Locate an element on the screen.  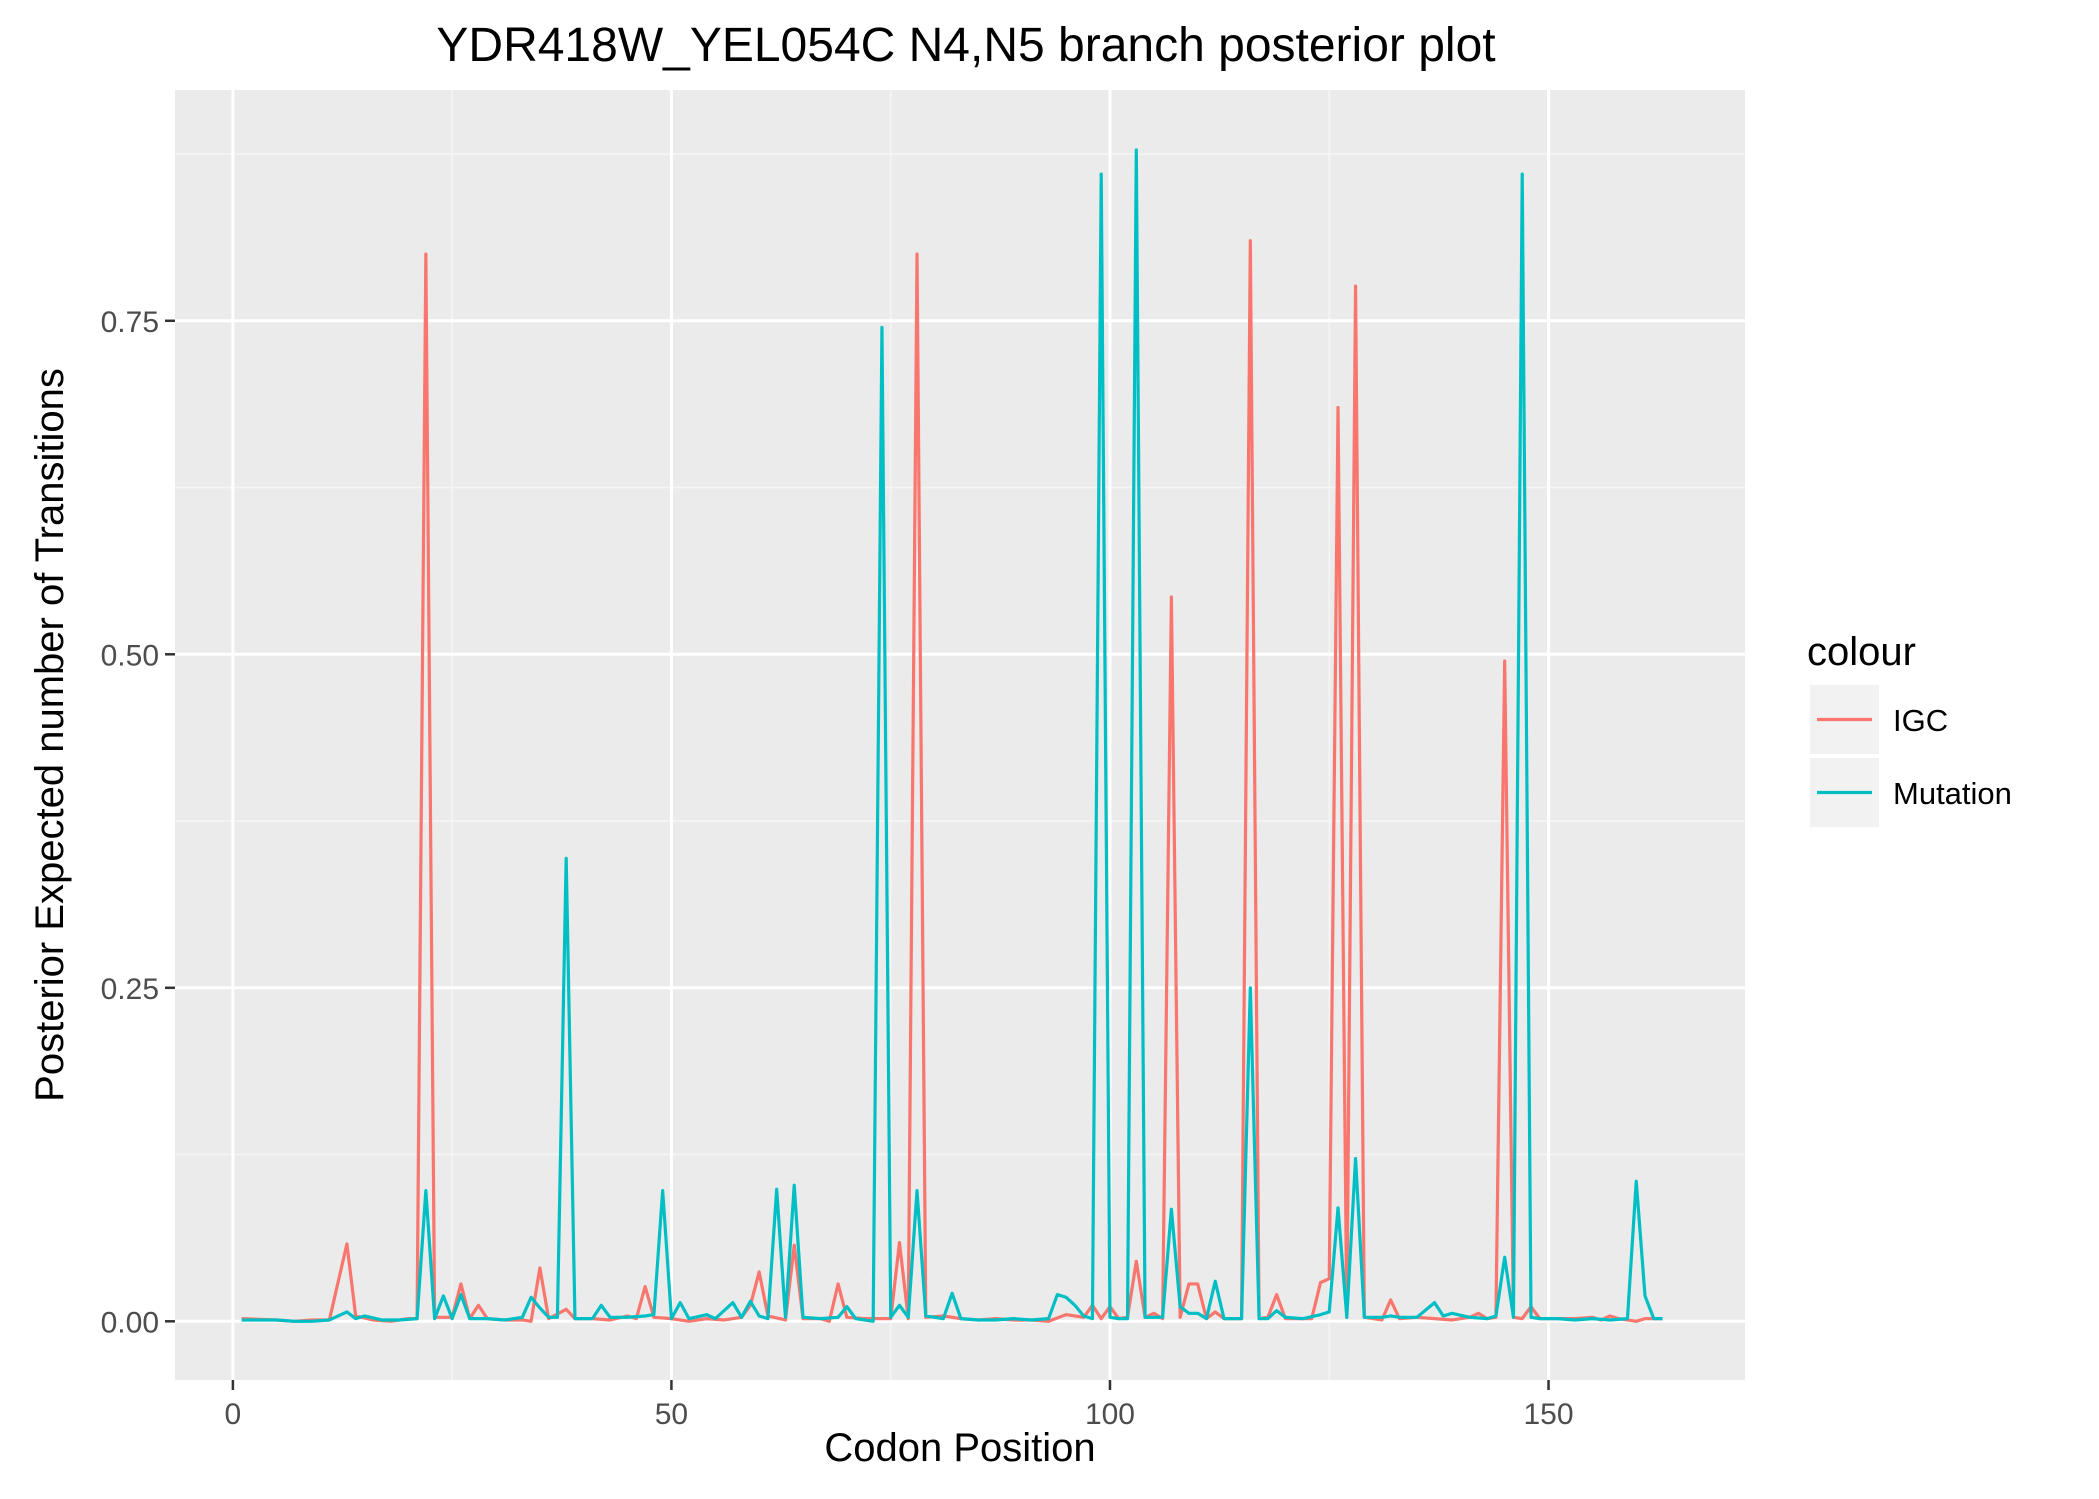
x-tick-label: 0 is located at coordinates (233, 1414).